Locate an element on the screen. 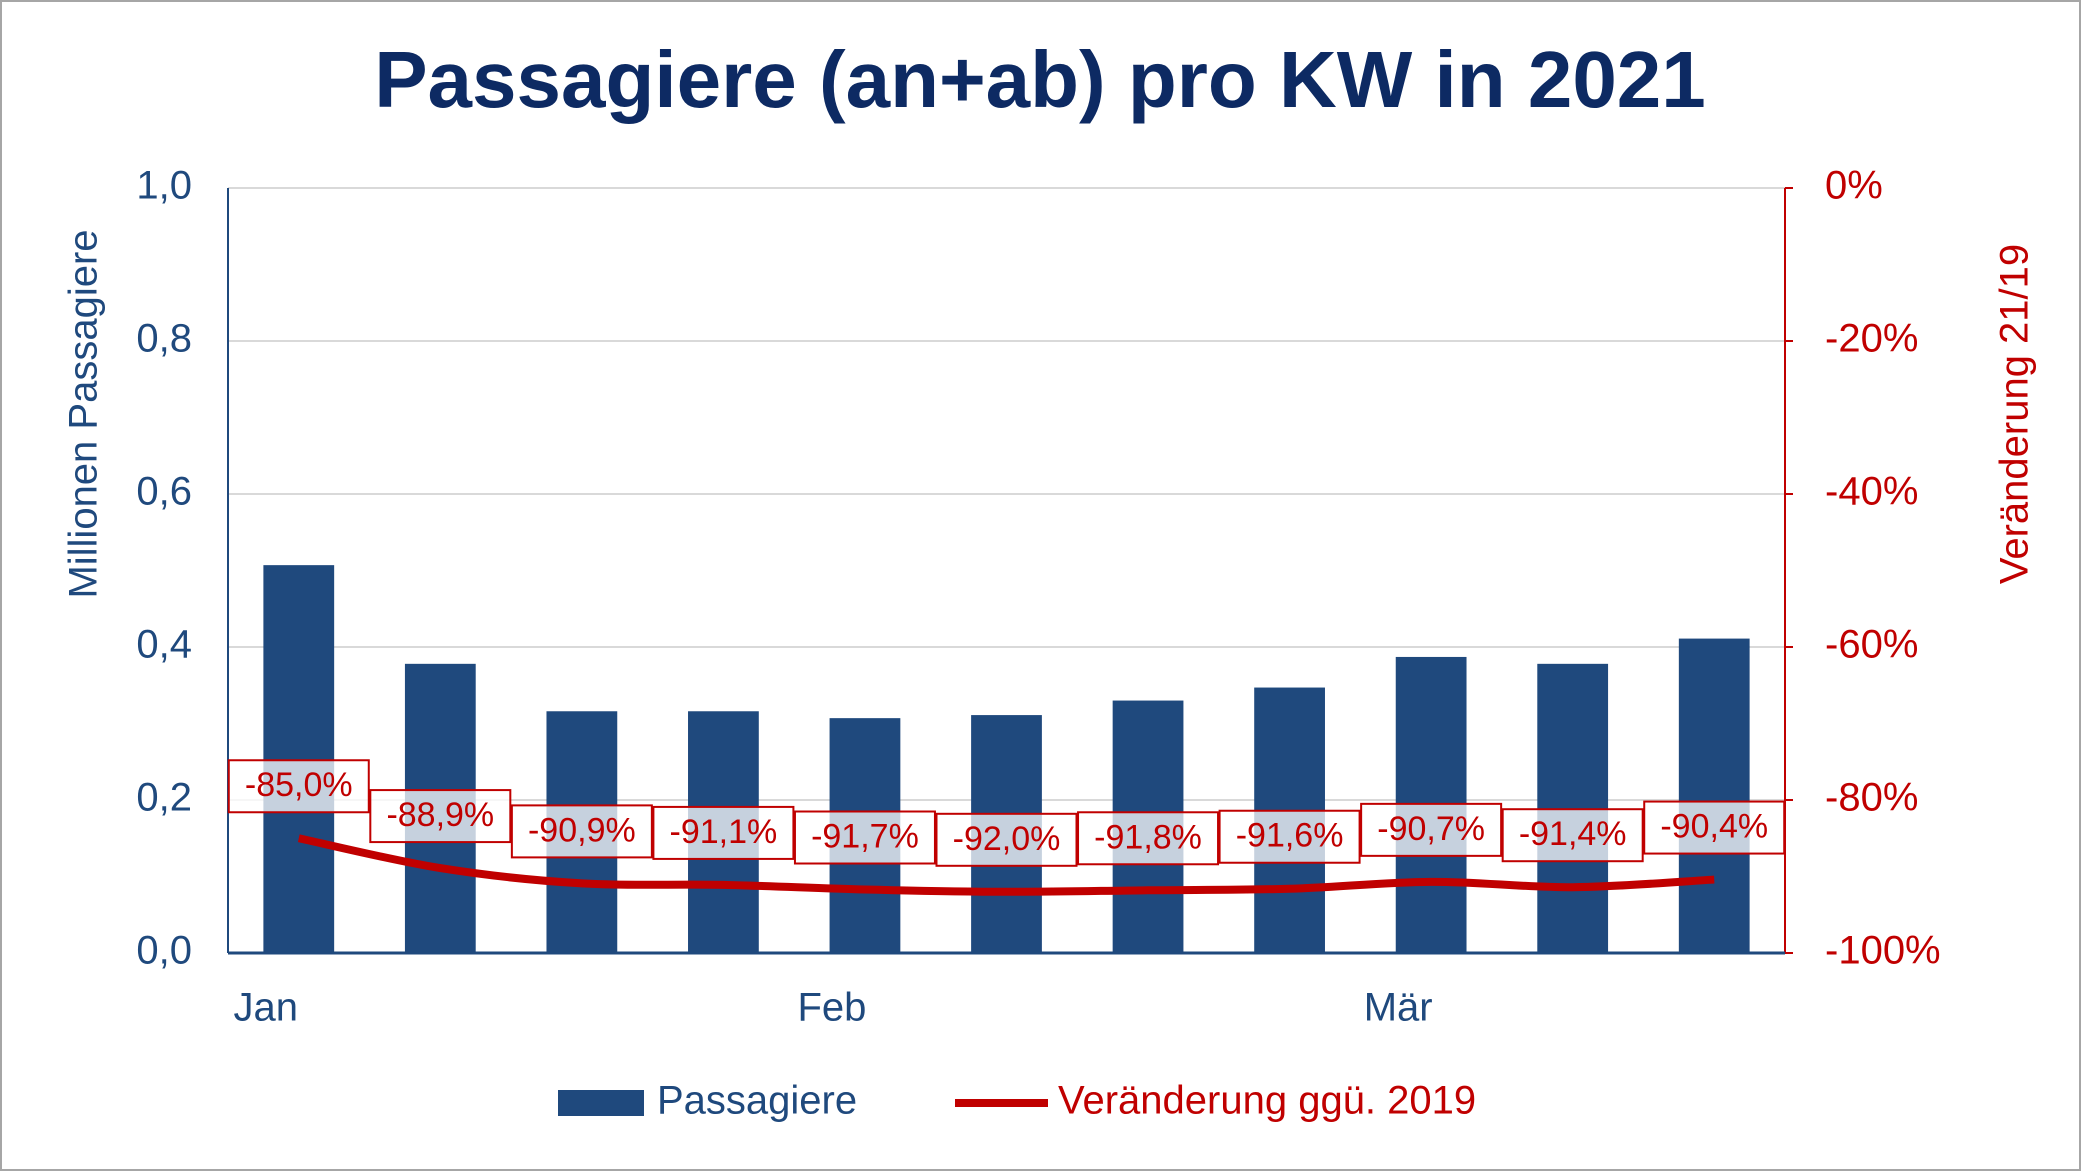 Image resolution: width=2081 pixels, height=1171 pixels. y2-tick-label: -100% is located at coordinates (1883, 951).